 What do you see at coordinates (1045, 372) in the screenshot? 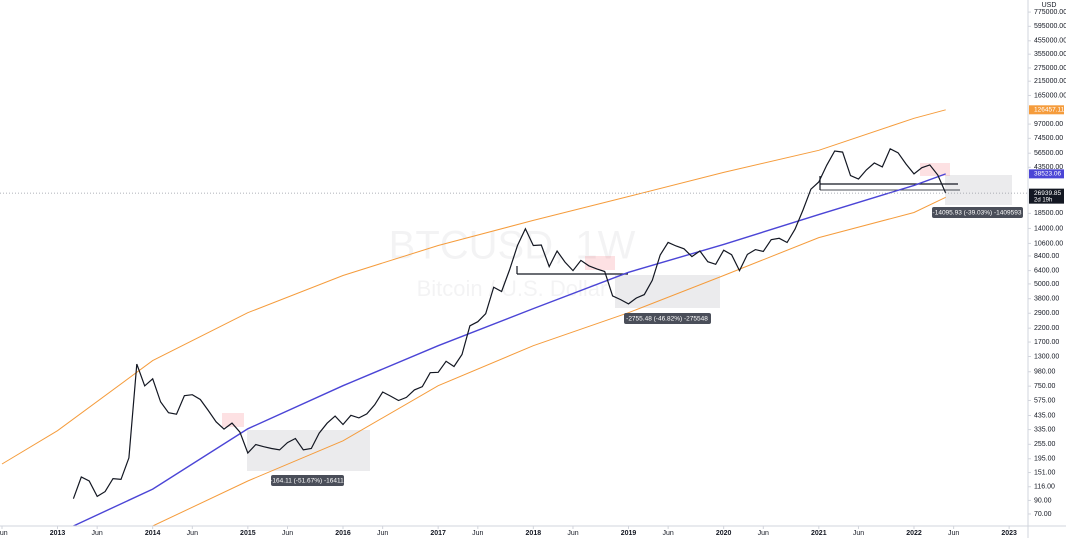
I see `y-tick-label: 980.00` at bounding box center [1045, 372].